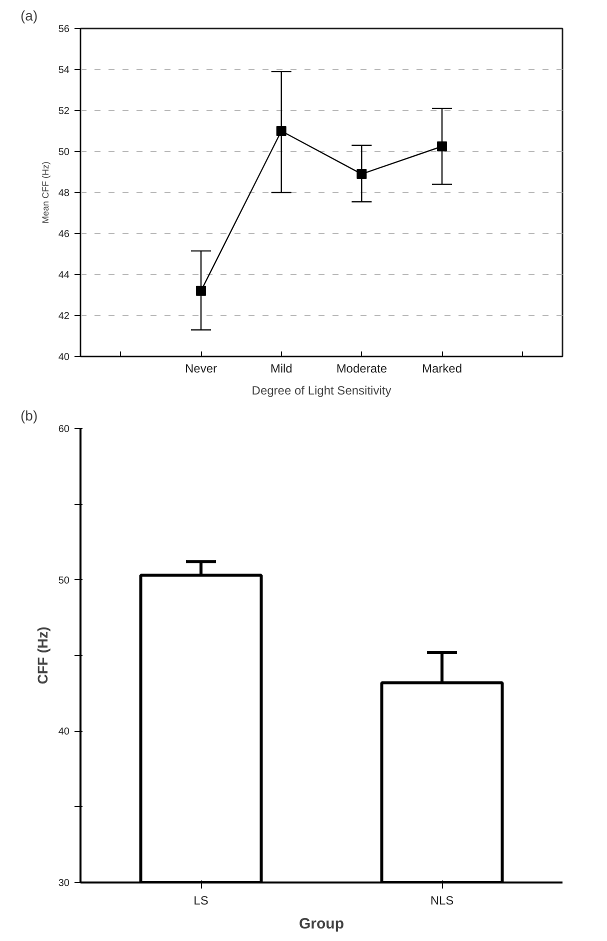 The height and width of the screenshot is (941, 607). Describe the element at coordinates (64, 111) in the screenshot. I see `y-tick-label: 52` at that location.